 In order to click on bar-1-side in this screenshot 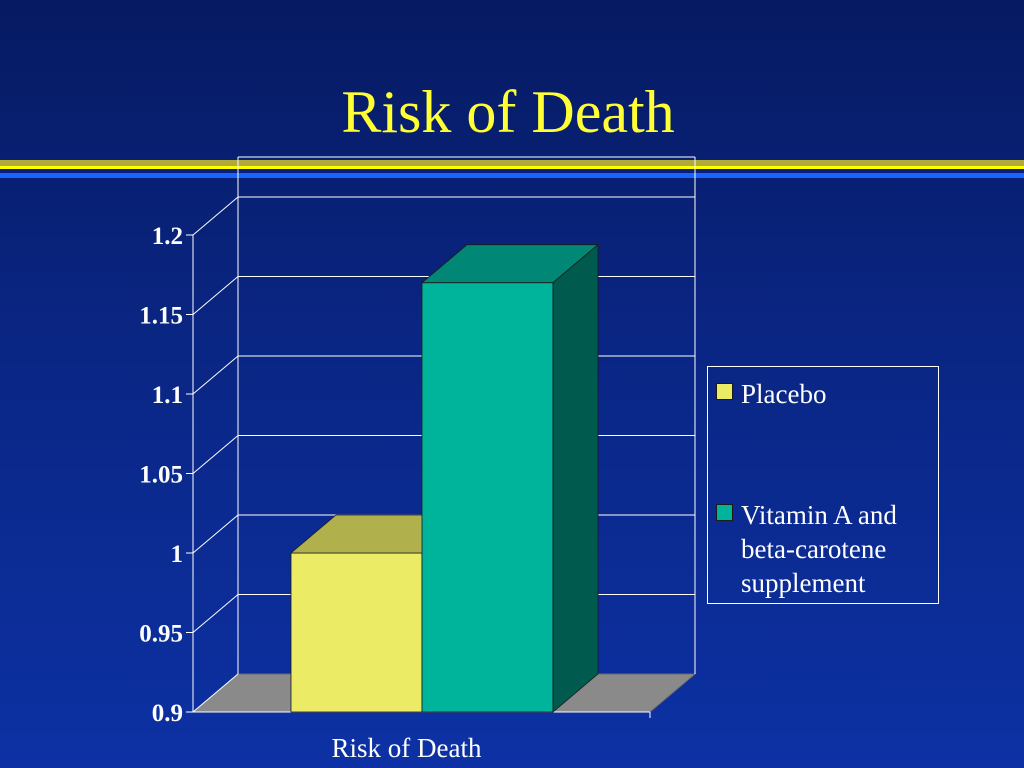, I will do `click(575, 478)`.